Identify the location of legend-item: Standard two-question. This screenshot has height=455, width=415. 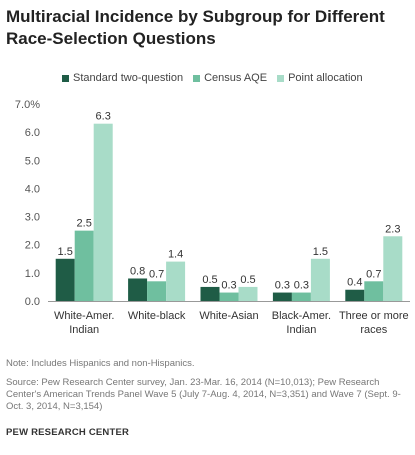
(122, 78).